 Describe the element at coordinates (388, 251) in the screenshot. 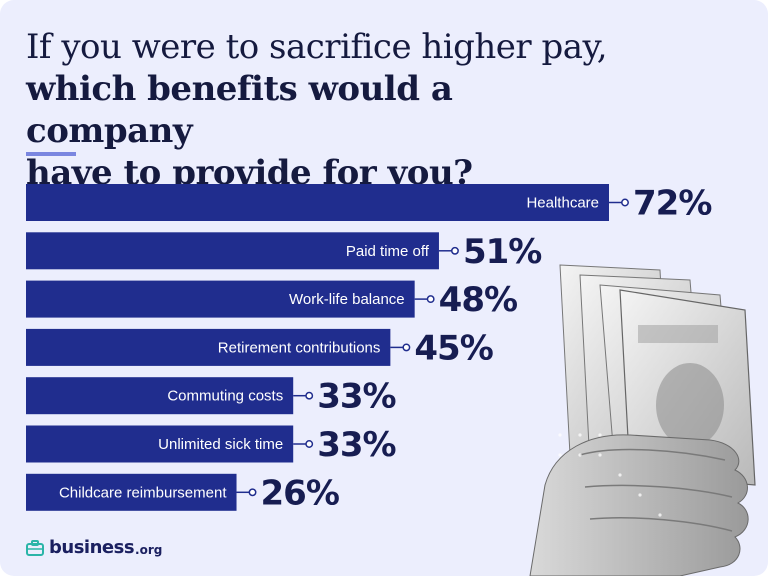

I see `bar-label-paid-time-off: Paid time off` at that location.